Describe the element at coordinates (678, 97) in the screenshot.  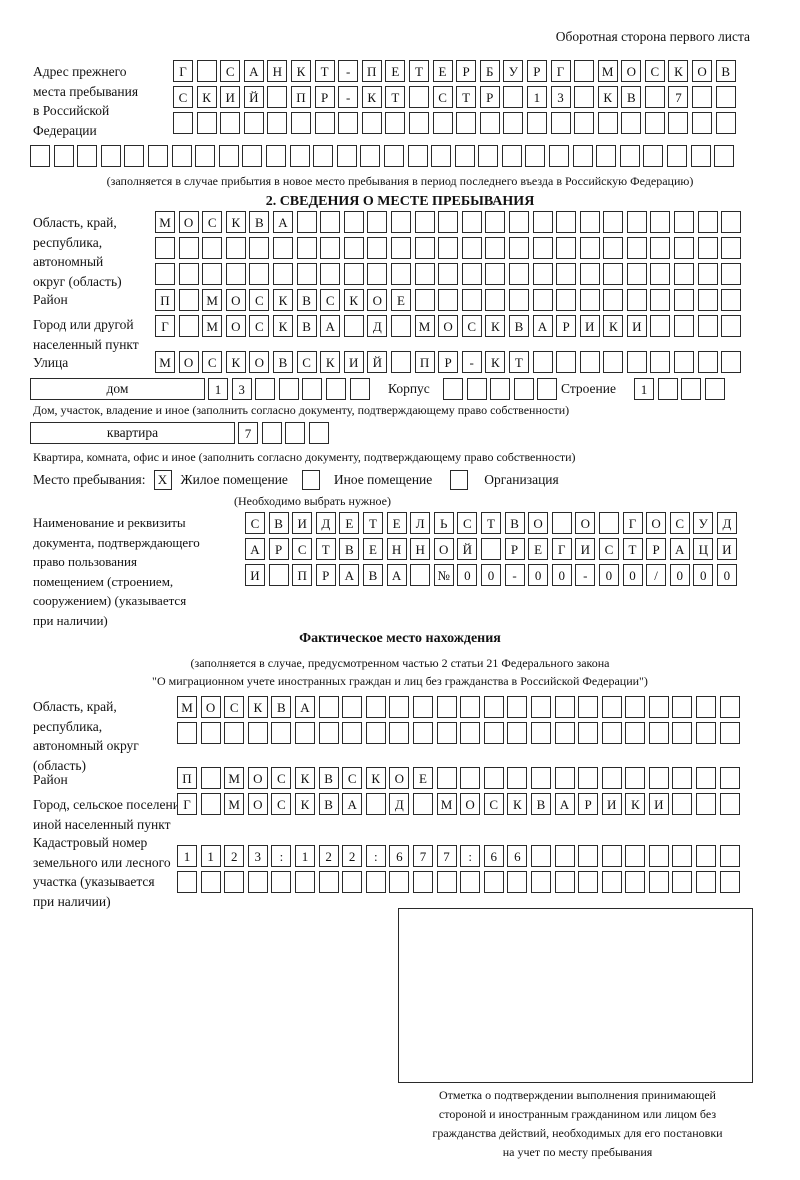
I see `char-cell: 7` at that location.